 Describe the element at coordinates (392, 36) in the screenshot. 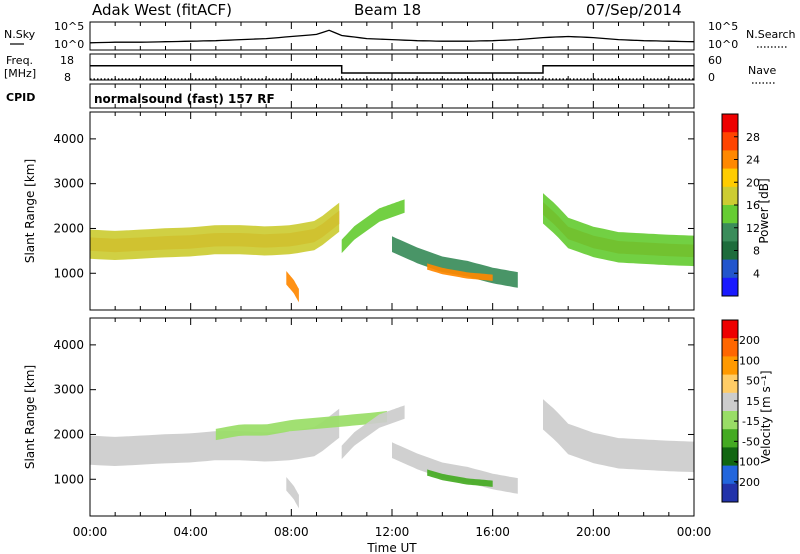

I see `nsky-series-line` at that location.